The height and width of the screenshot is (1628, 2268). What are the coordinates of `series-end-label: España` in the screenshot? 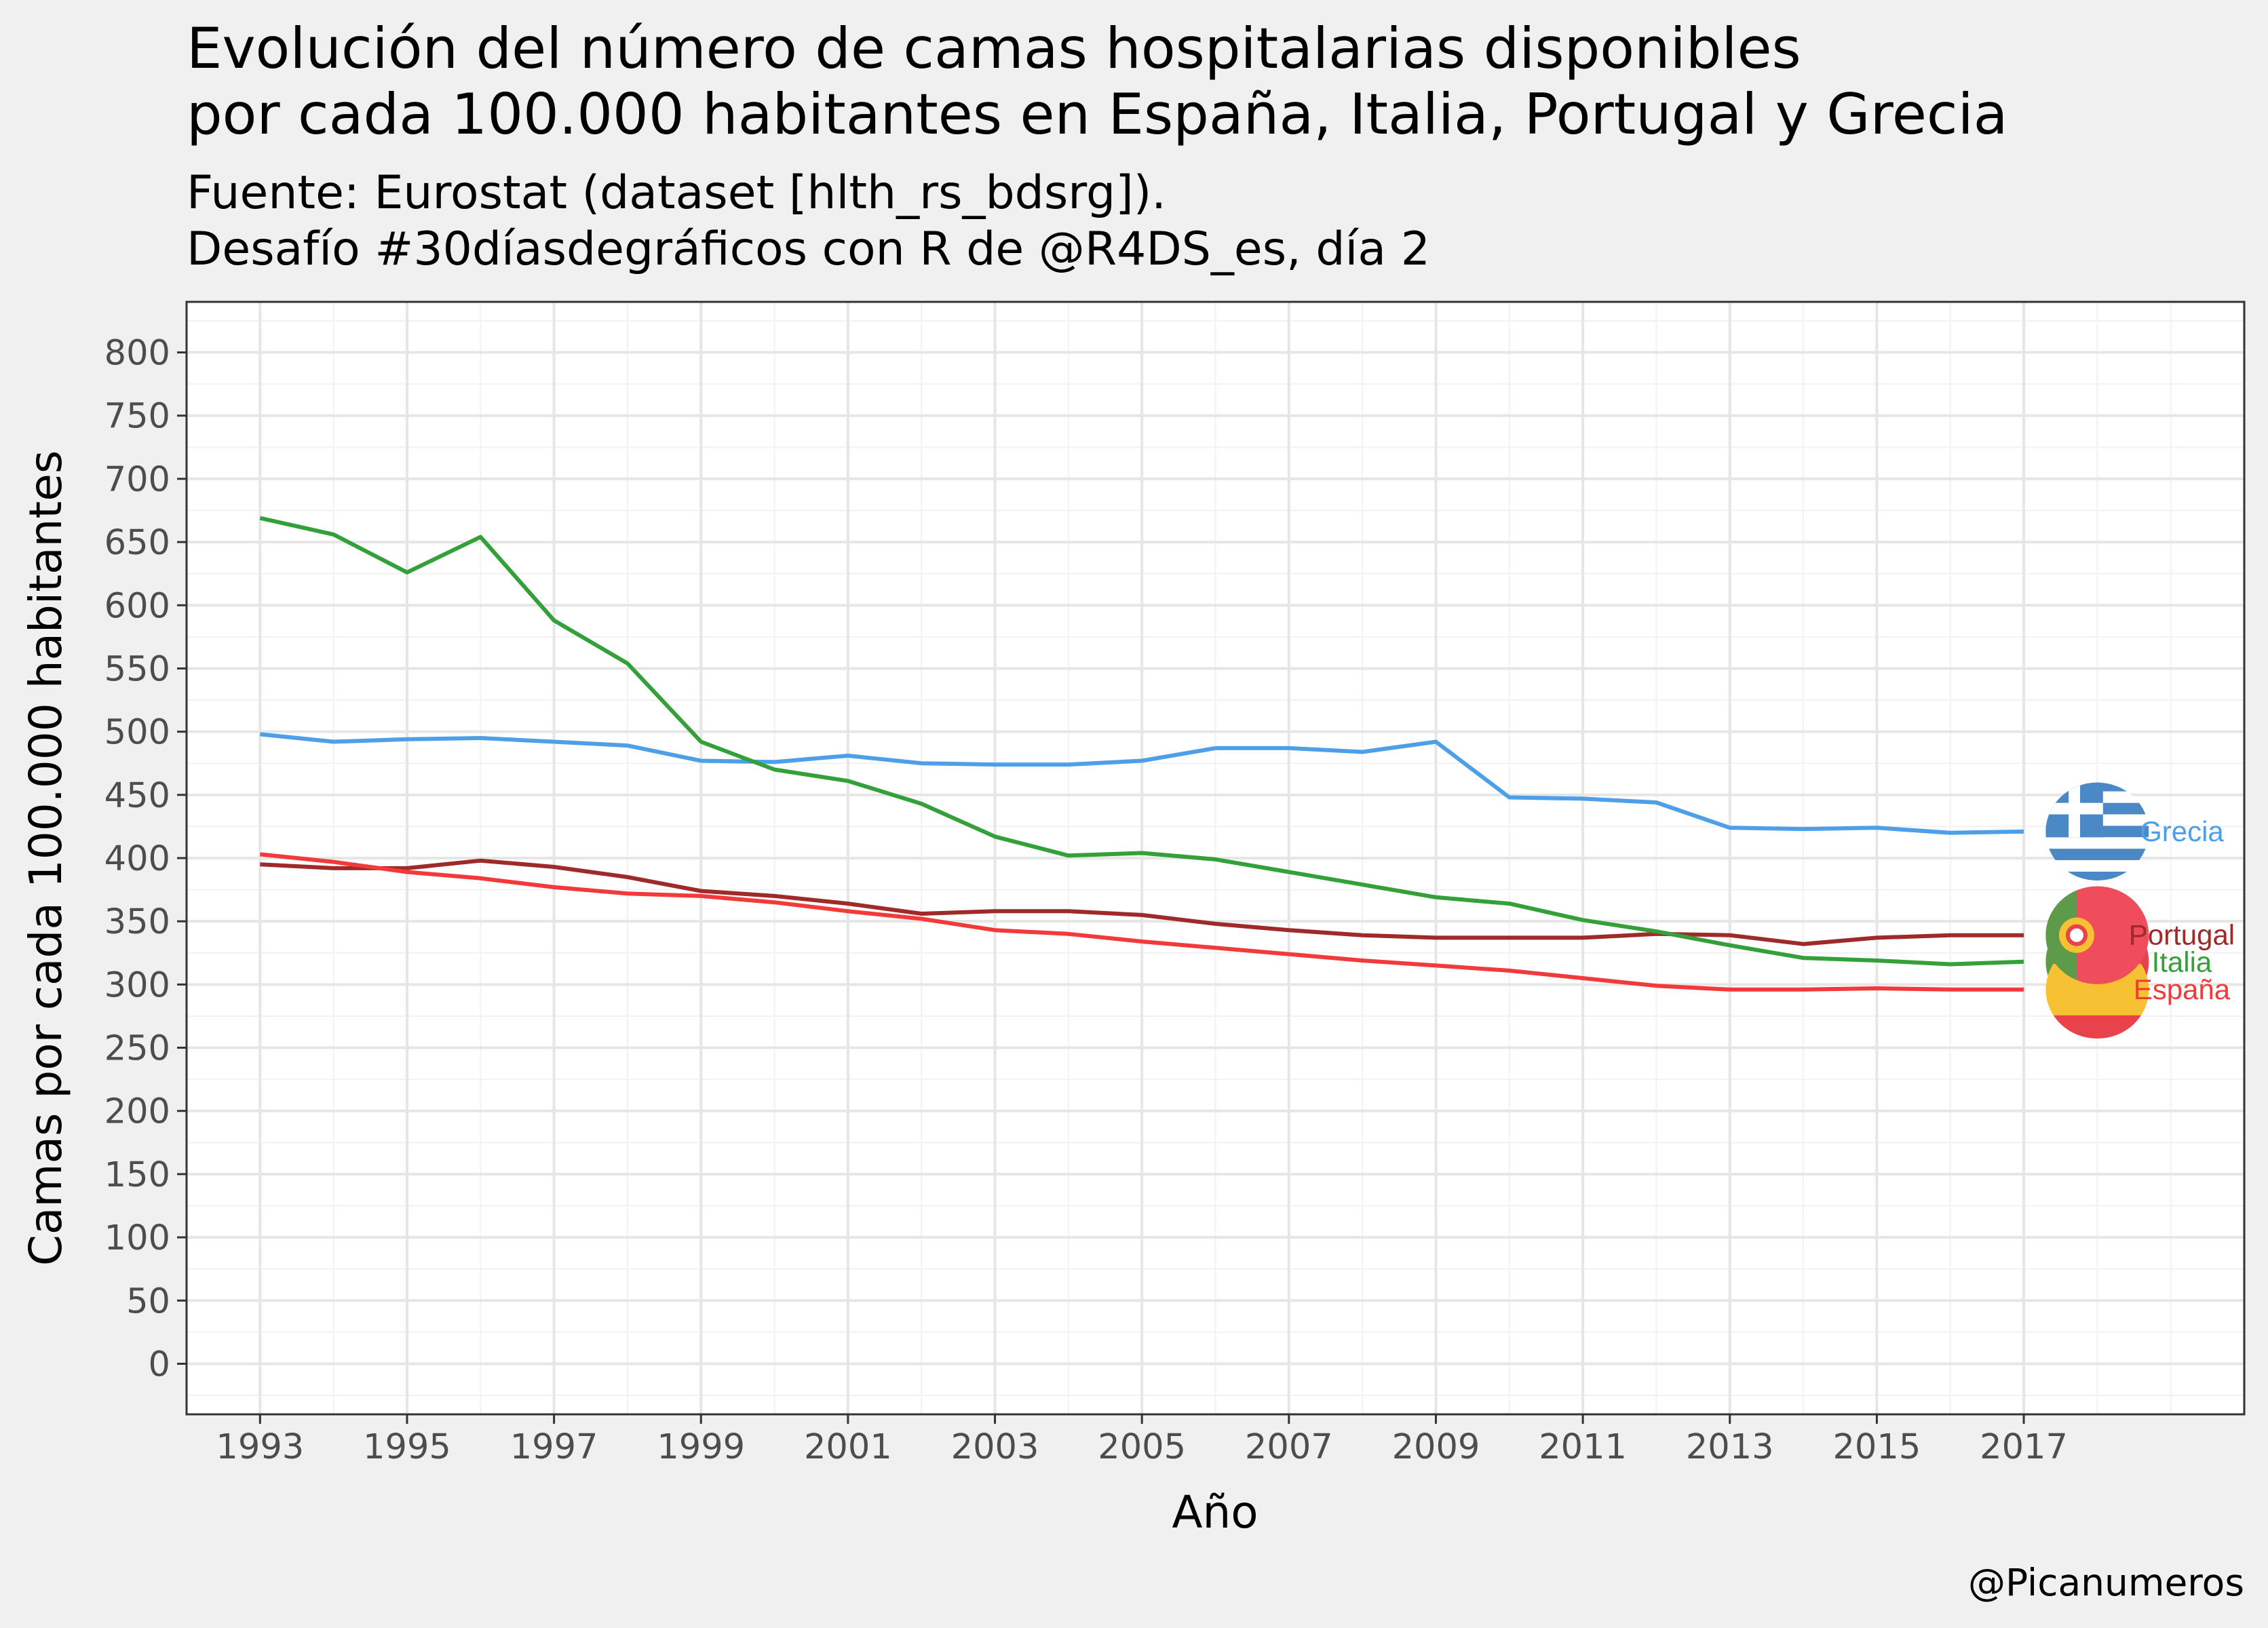 It's located at (2182, 989).